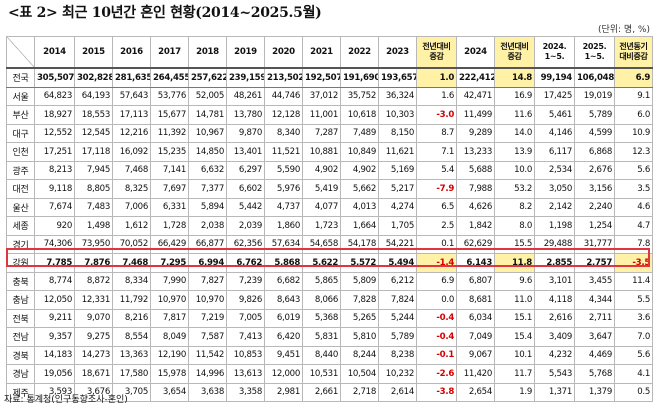 This screenshot has height=410, width=658. I want to click on data-cell: 3.5, so click(633, 189).